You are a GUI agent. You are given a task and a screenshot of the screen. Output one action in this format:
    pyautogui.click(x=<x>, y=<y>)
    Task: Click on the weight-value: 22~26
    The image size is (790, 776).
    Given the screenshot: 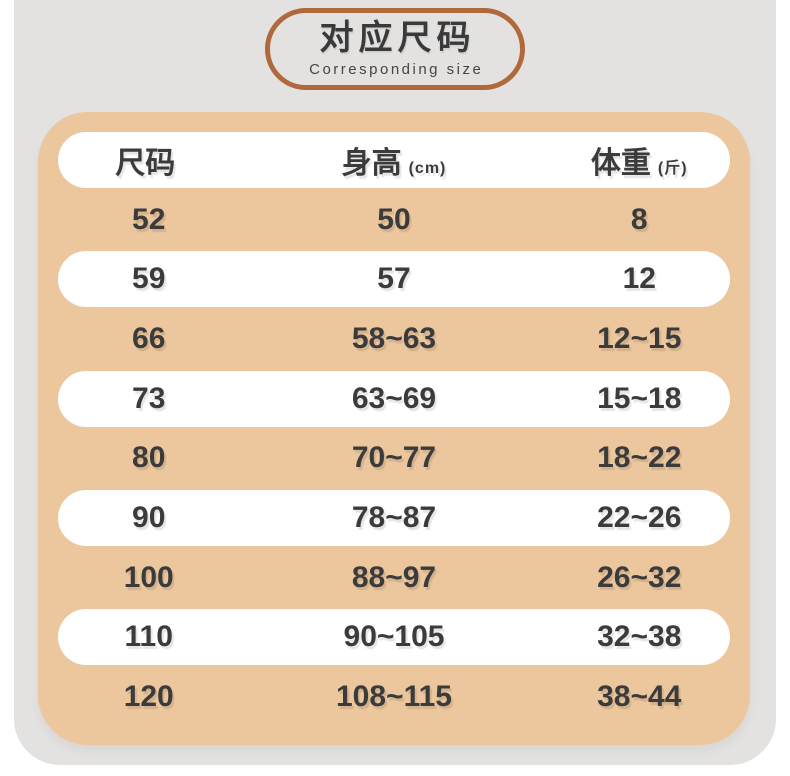 What is the action you would take?
    pyautogui.click(x=639, y=517)
    